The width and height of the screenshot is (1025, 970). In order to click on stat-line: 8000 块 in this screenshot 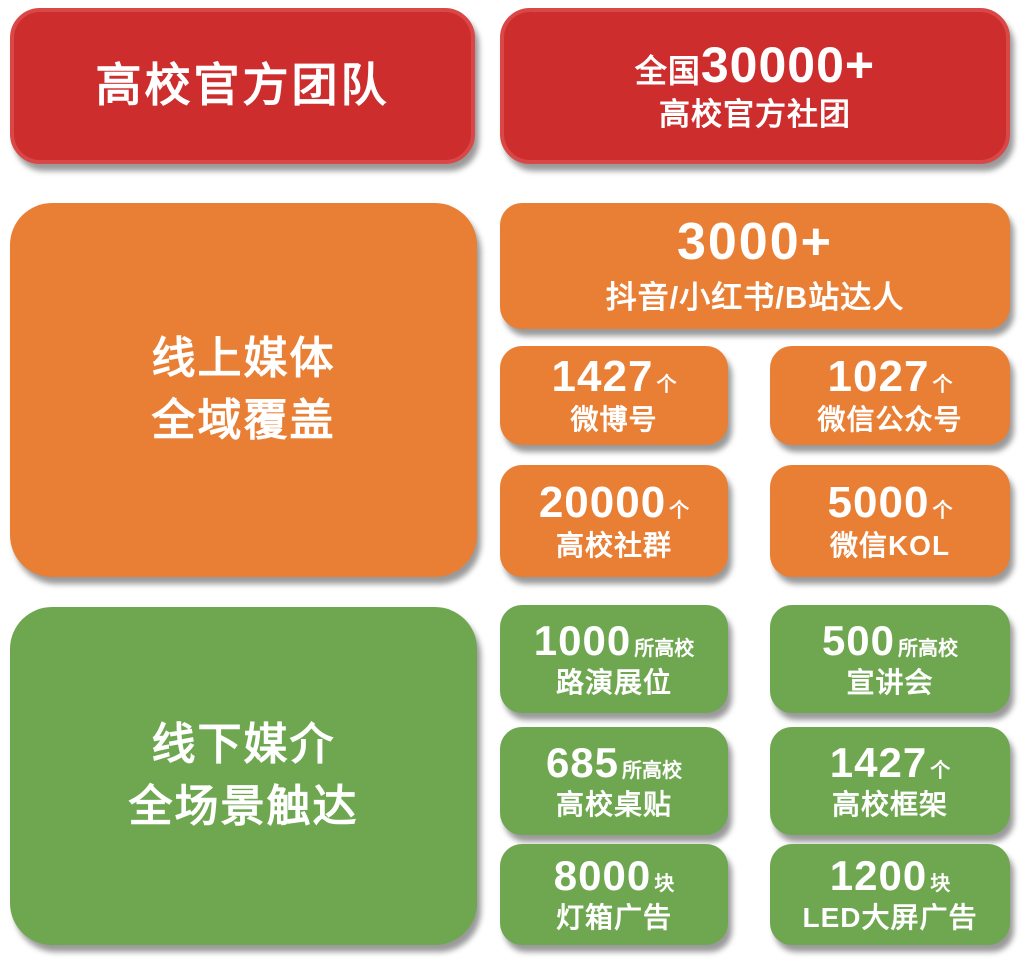, I will do `click(614, 876)`.